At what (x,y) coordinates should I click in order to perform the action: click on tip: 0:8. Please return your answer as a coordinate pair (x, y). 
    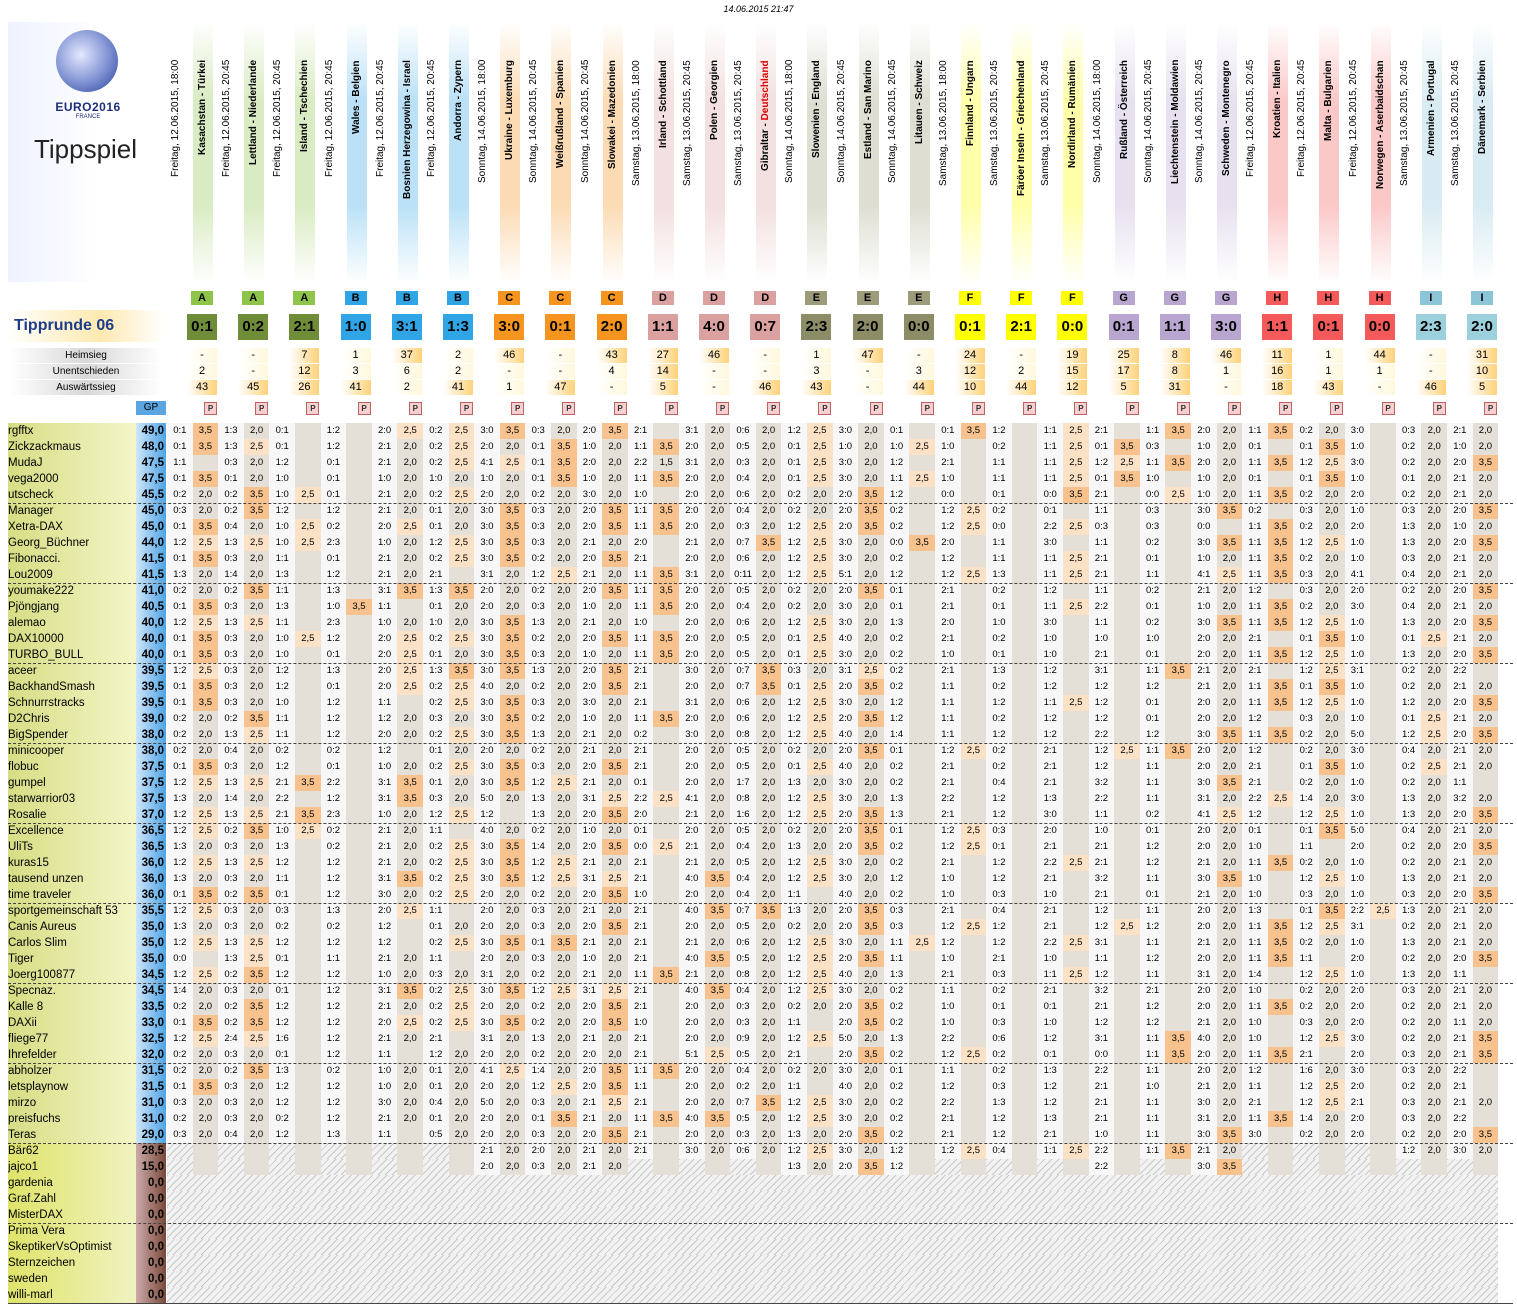
    Looking at the image, I should click on (743, 798).